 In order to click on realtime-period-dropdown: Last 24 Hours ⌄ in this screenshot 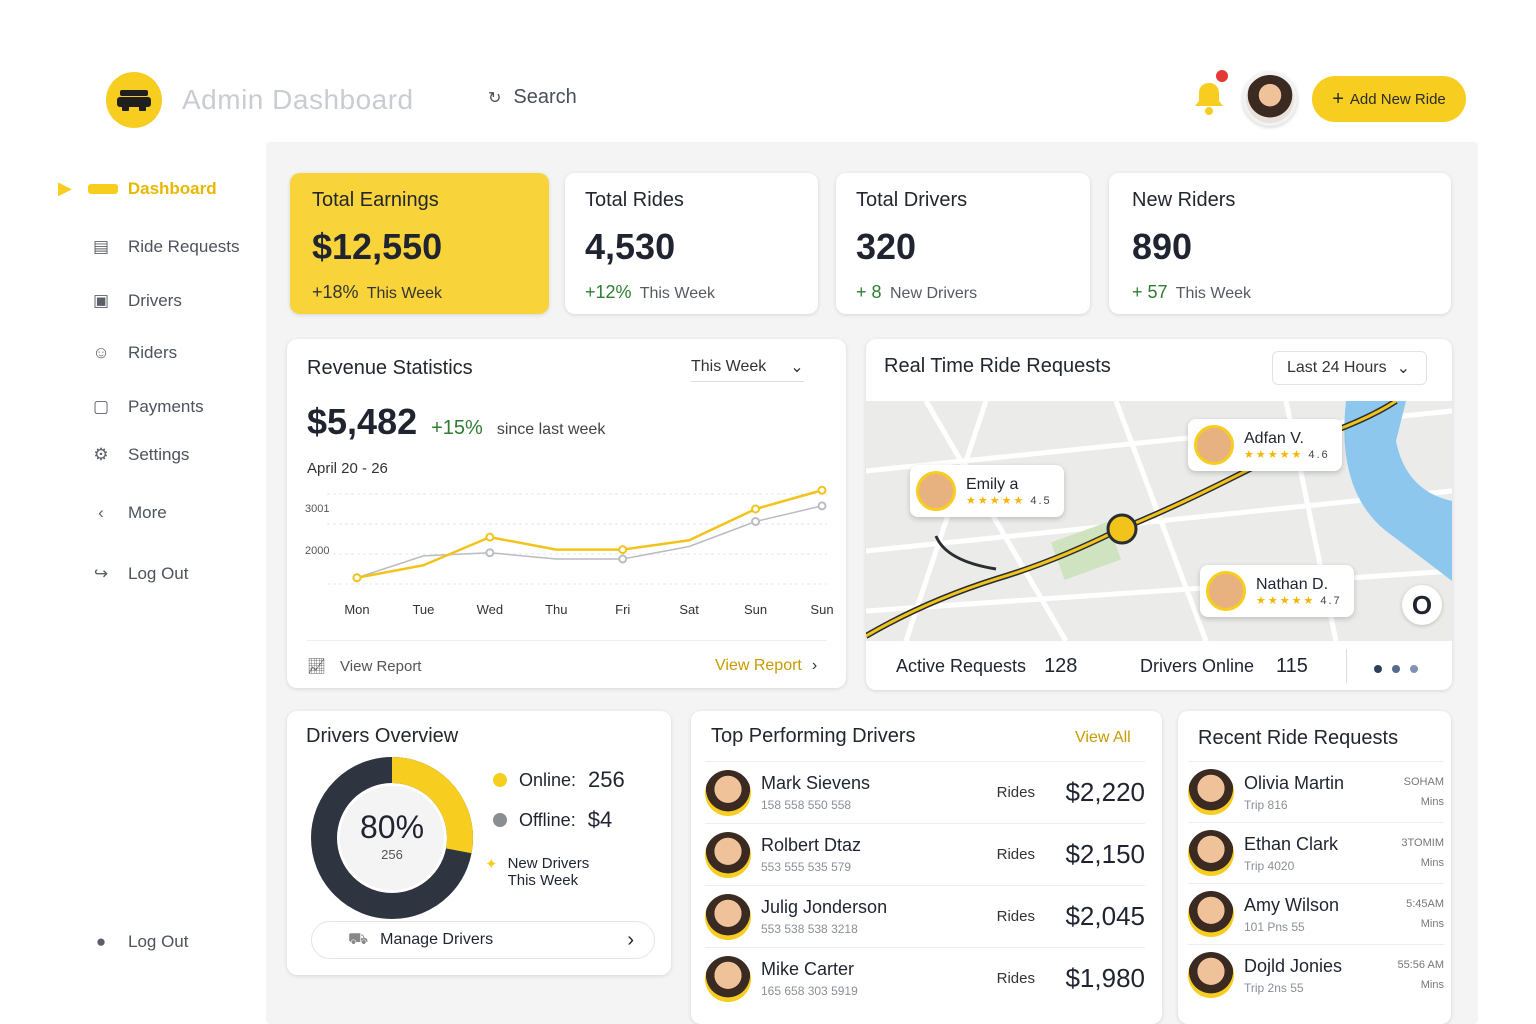, I will do `click(1350, 368)`.